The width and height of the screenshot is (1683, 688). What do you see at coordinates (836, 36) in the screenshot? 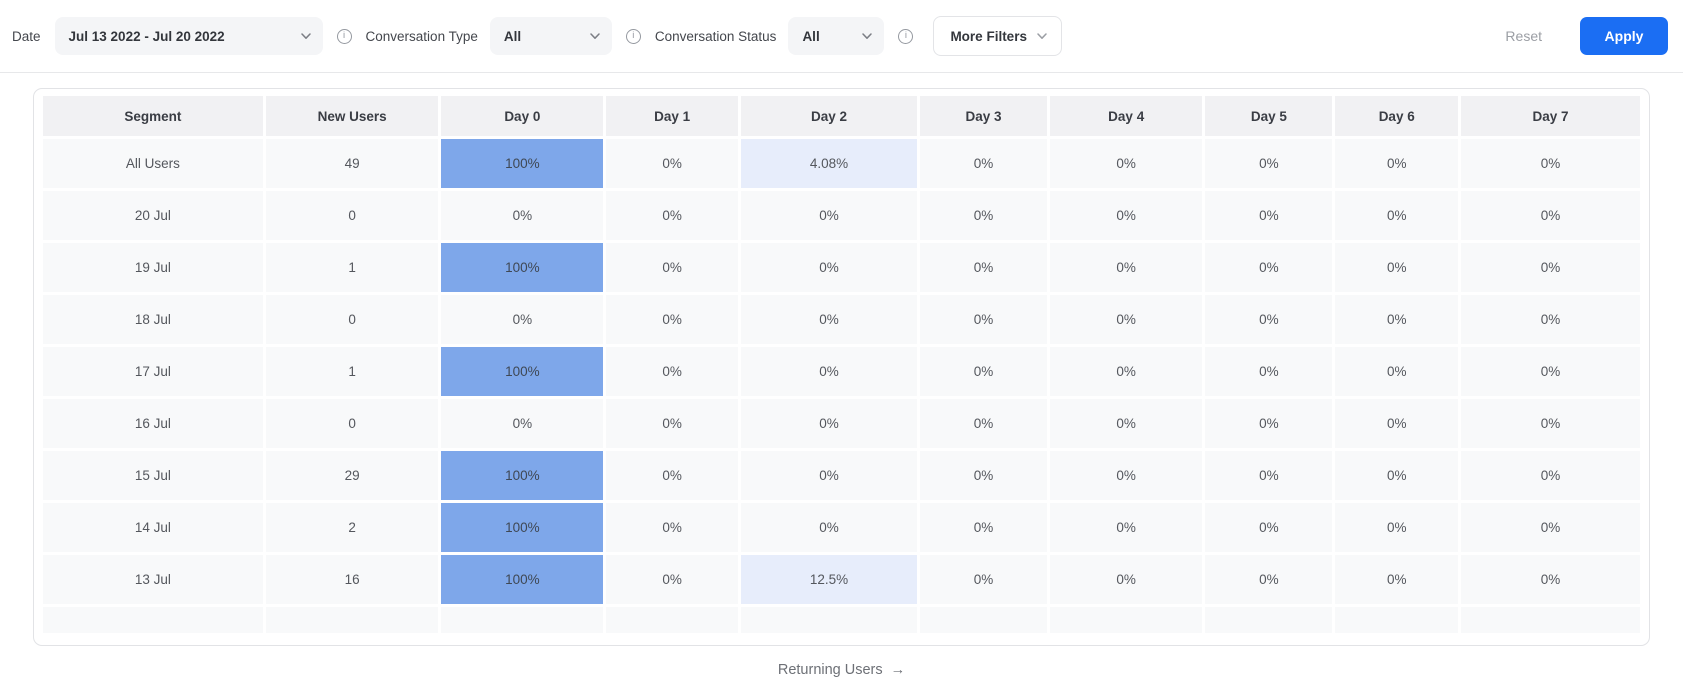
I see `conversation-status-select: All` at bounding box center [836, 36].